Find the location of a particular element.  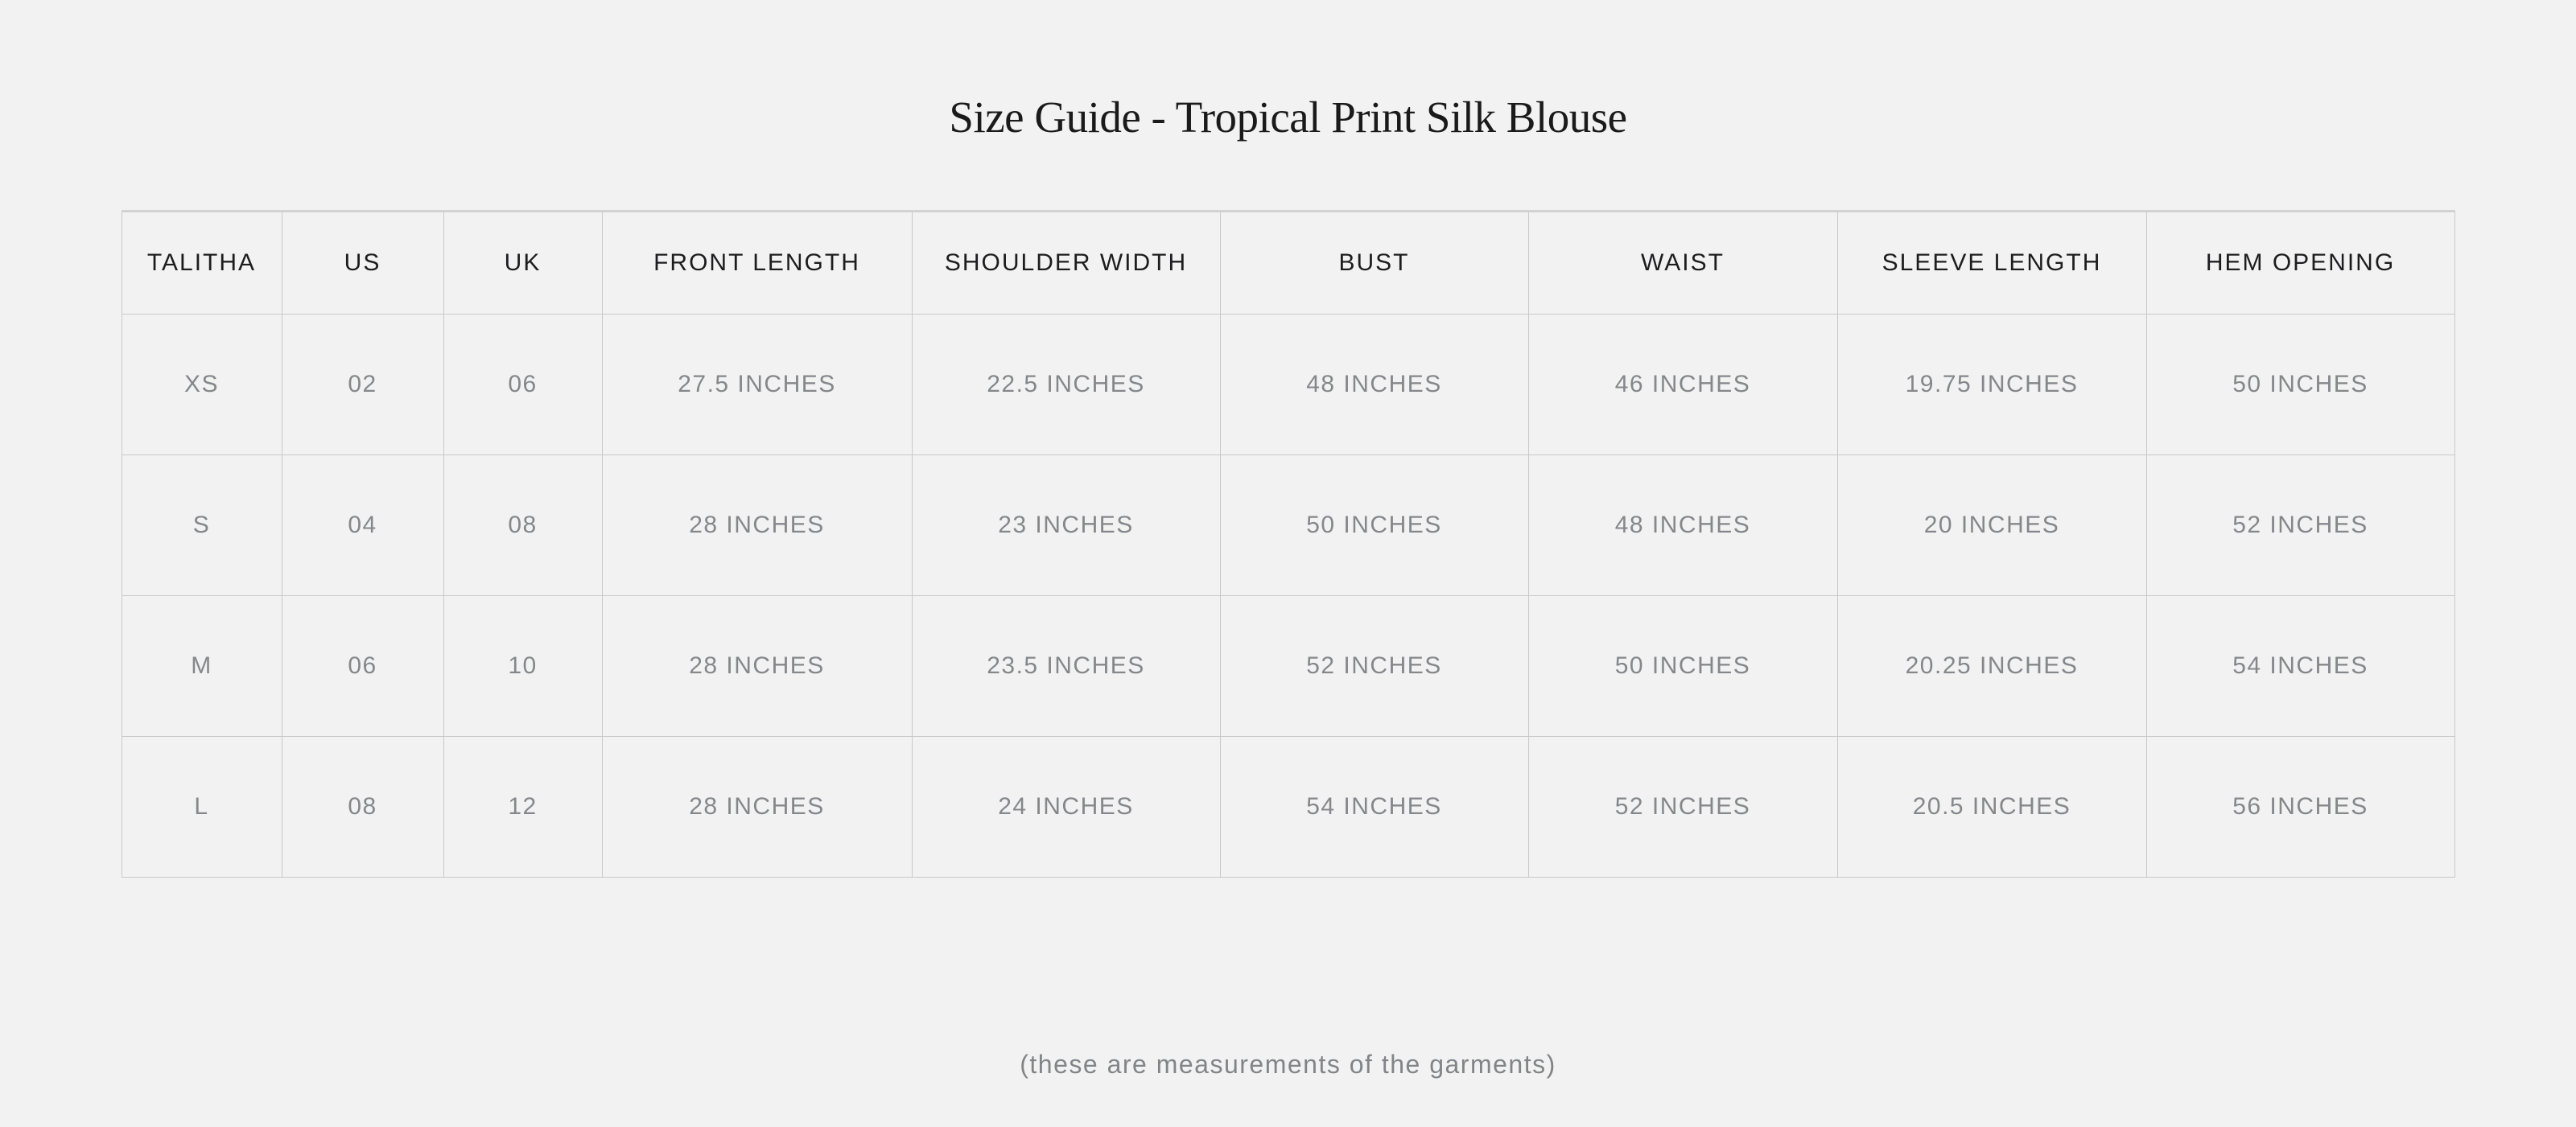

column-header-us: US is located at coordinates (362, 263).